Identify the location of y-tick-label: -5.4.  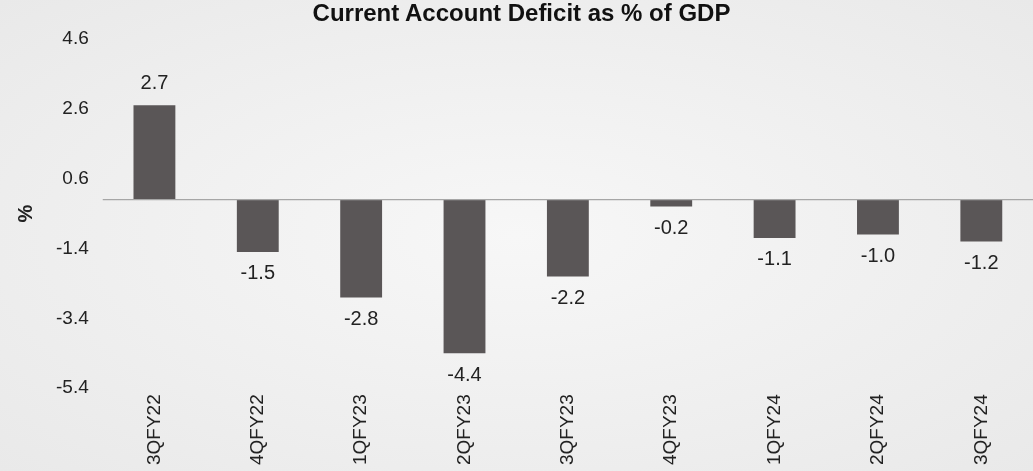
(72, 387).